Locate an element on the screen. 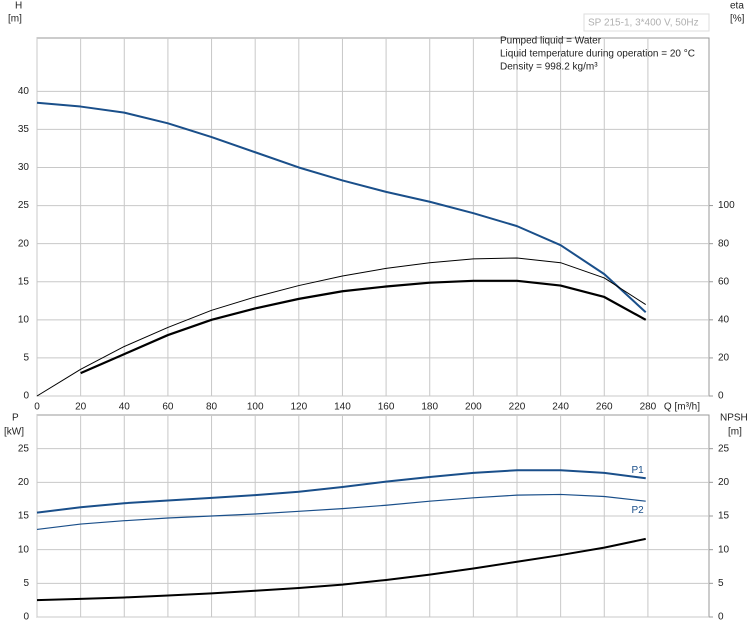 The height and width of the screenshot is (628, 754). x-tick-label: 260 is located at coordinates (604, 407).